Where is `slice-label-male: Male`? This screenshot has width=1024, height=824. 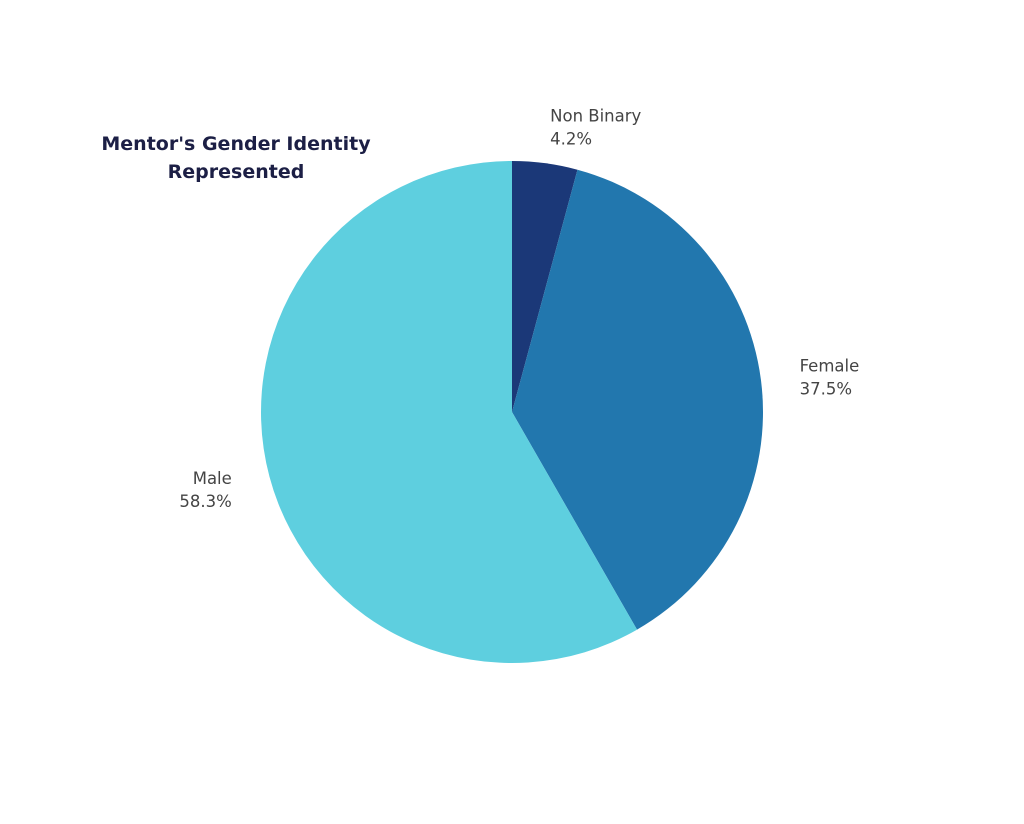
slice-label-male: Male is located at coordinates (212, 478).